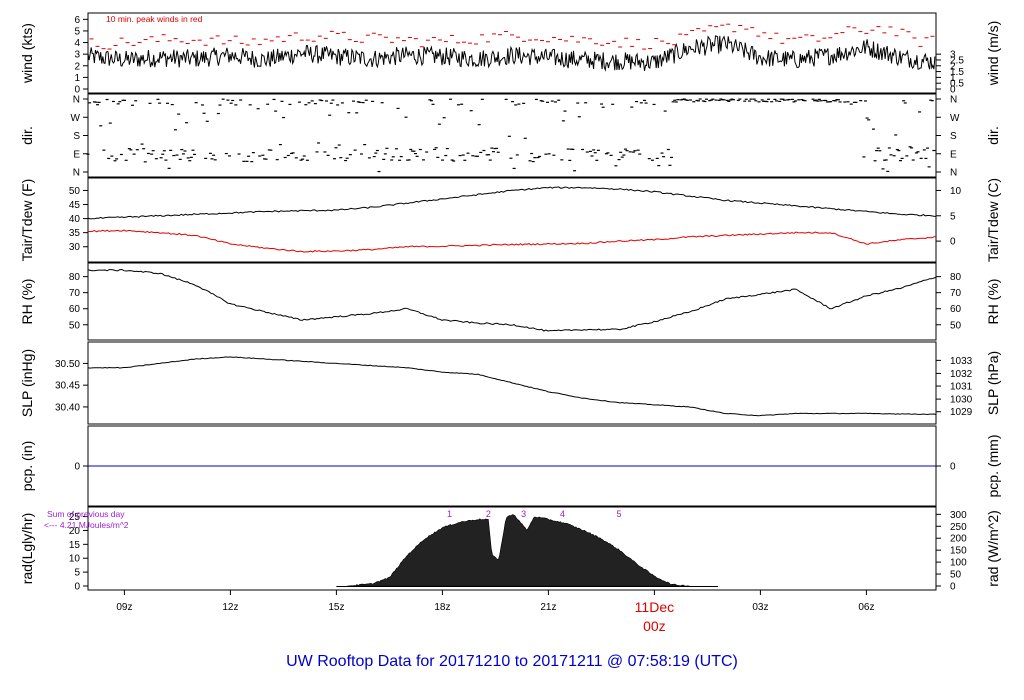  Describe the element at coordinates (953, 154) in the screenshot. I see `tick-label-right: E` at that location.